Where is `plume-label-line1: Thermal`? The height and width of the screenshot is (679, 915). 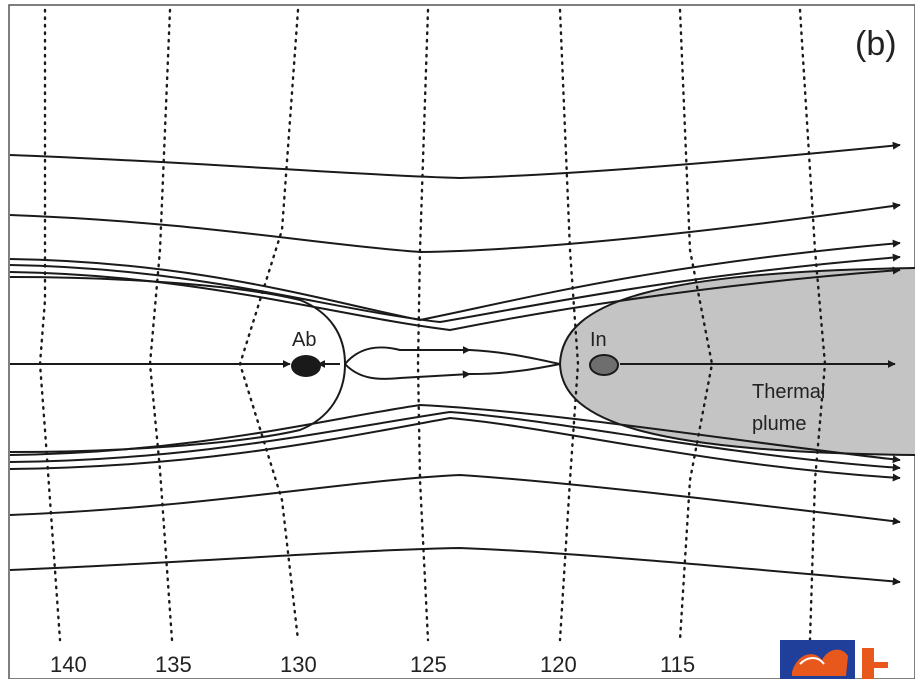 plume-label-line1: Thermal is located at coordinates (788, 392).